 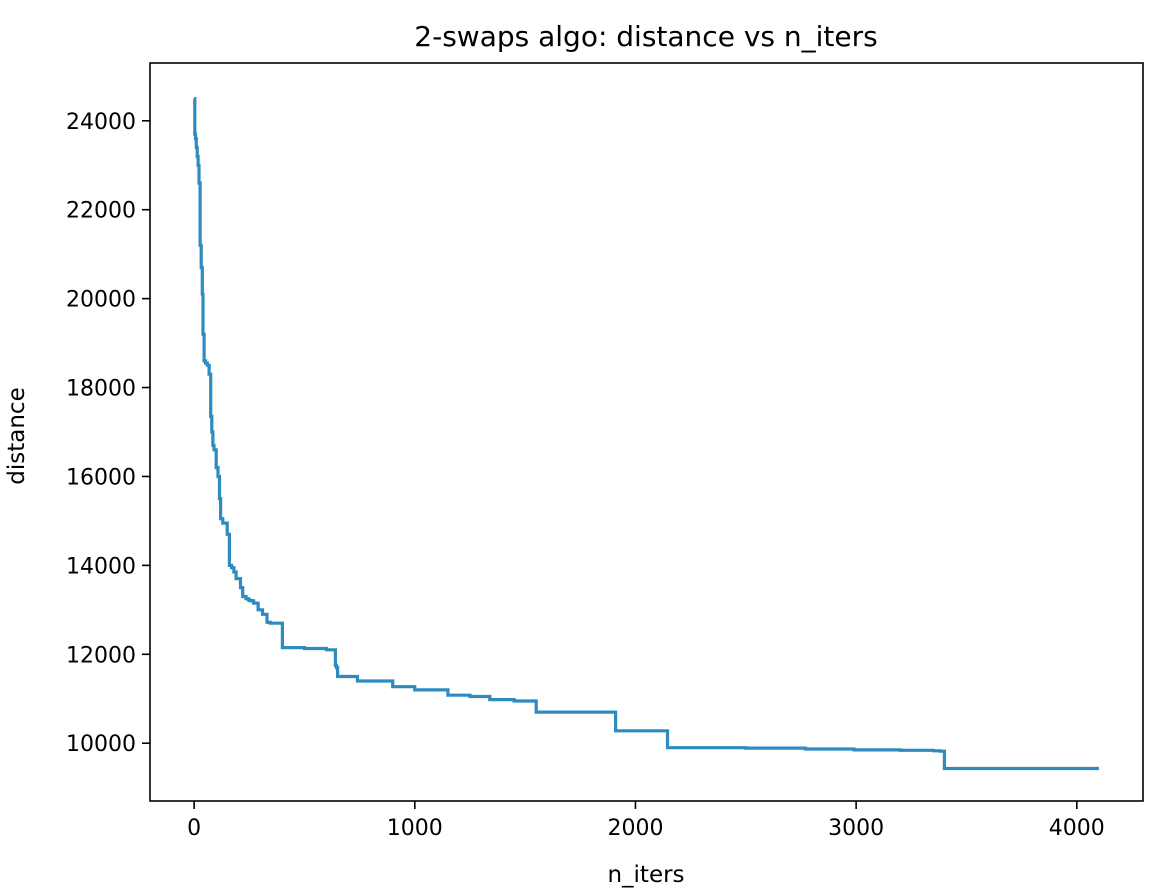 I want to click on x-tick-label: 3000, so click(x=856, y=828).